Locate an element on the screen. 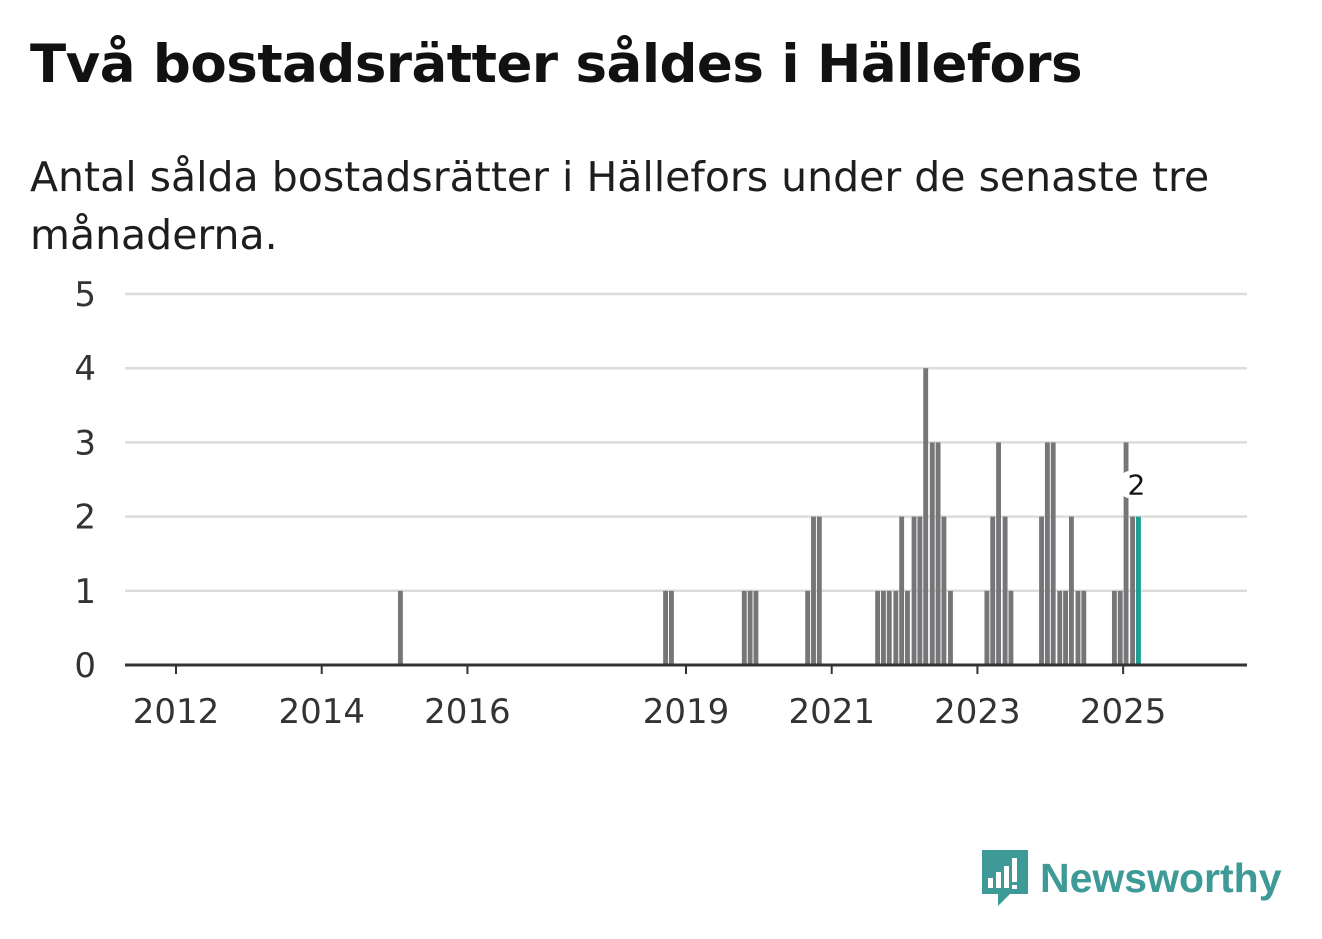  chart-title: Två bostadsrätter såldes i Hällefors is located at coordinates (556, 64).